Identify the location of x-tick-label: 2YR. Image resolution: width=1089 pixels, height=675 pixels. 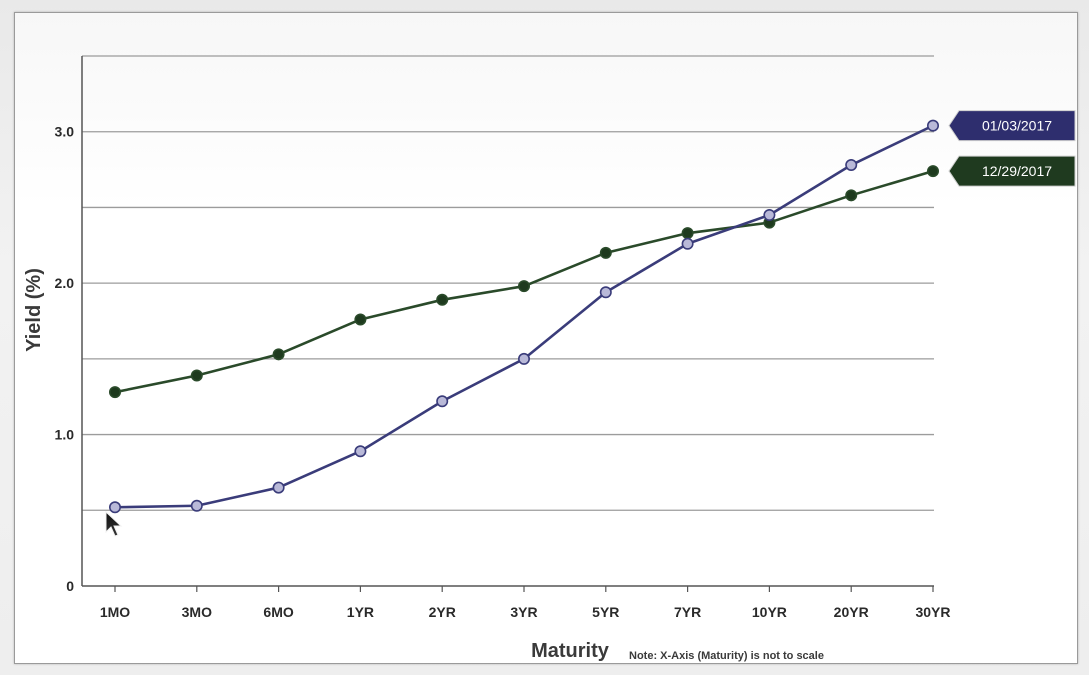
(442, 612).